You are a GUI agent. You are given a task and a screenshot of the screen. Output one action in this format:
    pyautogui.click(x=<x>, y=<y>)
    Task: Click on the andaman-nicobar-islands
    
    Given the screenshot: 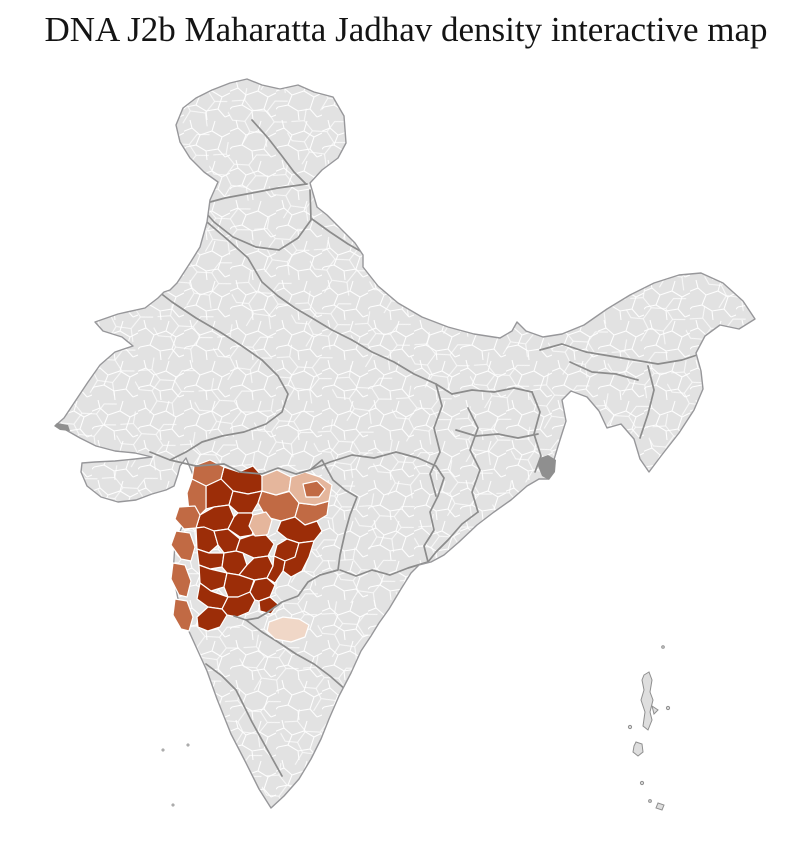 What is the action you would take?
    pyautogui.click(x=649, y=728)
    